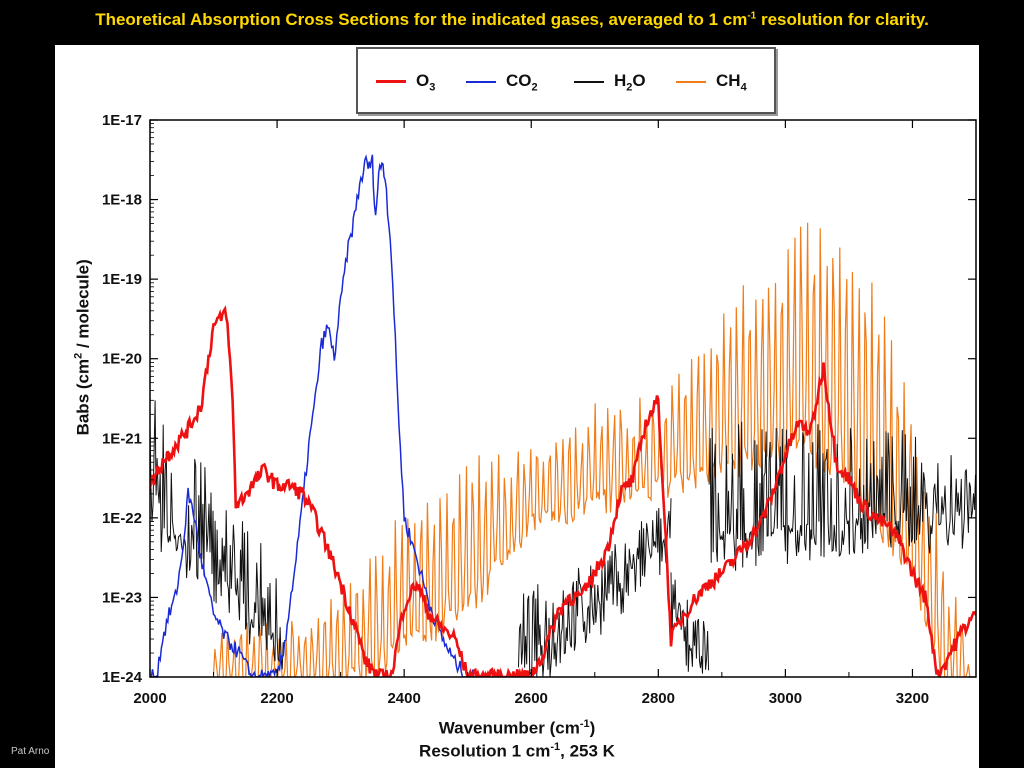 The height and width of the screenshot is (768, 1024). I want to click on x-tick-label: 2000, so click(149, 698).